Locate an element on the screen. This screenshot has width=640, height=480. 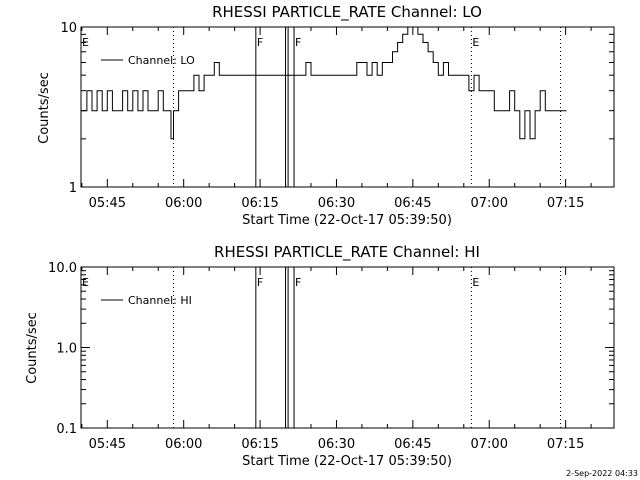
legend-label: Channel: HI is located at coordinates (160, 300).